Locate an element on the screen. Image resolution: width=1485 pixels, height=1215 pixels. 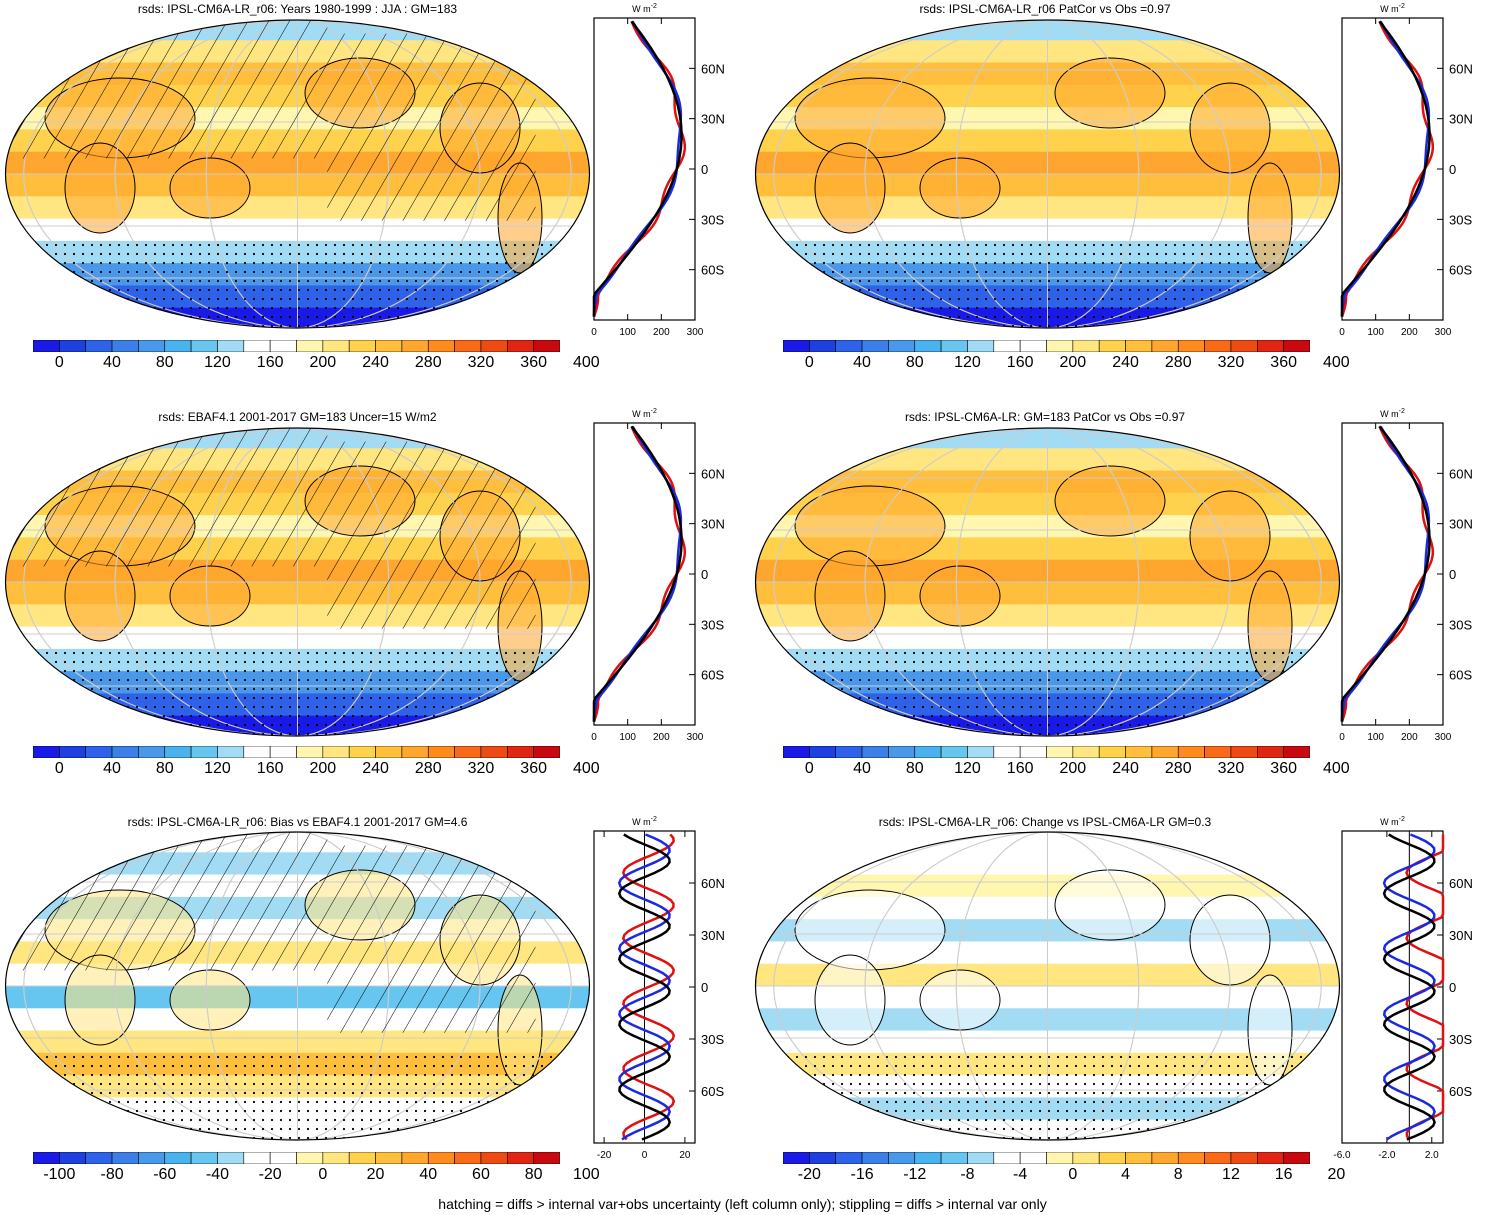
colorbar-tick-label: 4 is located at coordinates (1125, 1174).